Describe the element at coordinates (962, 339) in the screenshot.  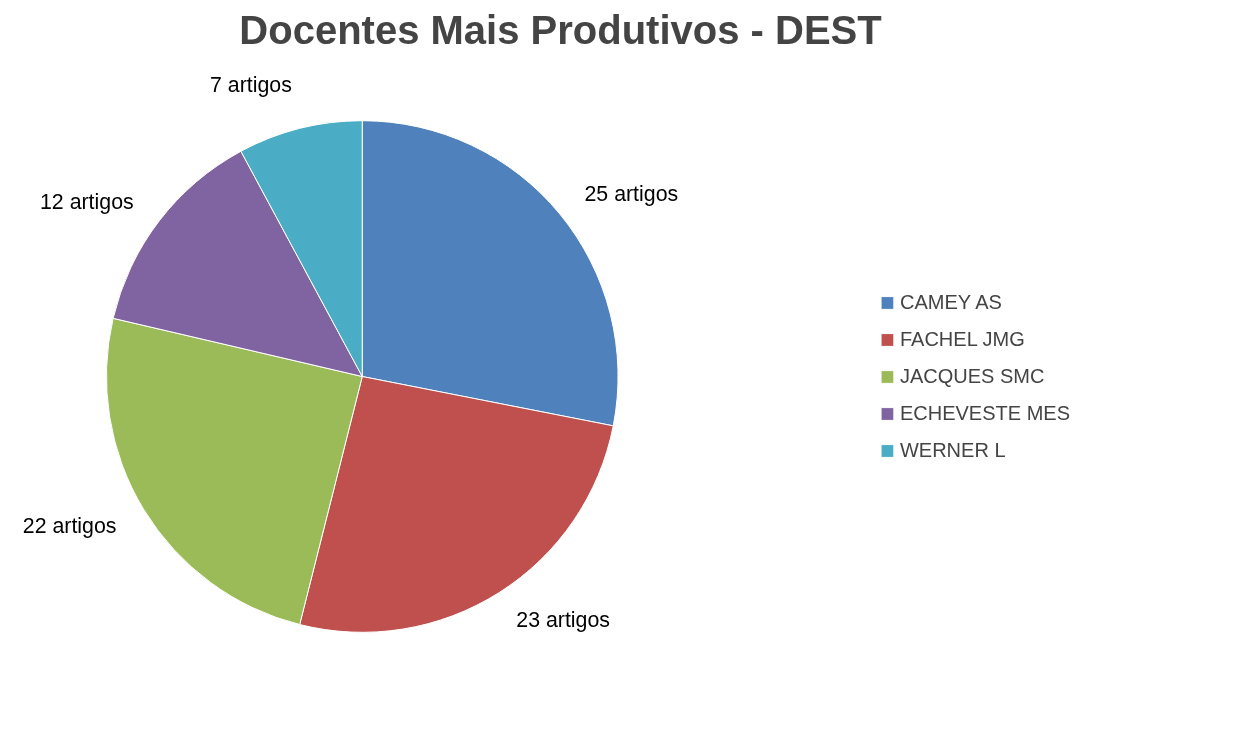
I see `legend-label: FACHEL JMG` at that location.